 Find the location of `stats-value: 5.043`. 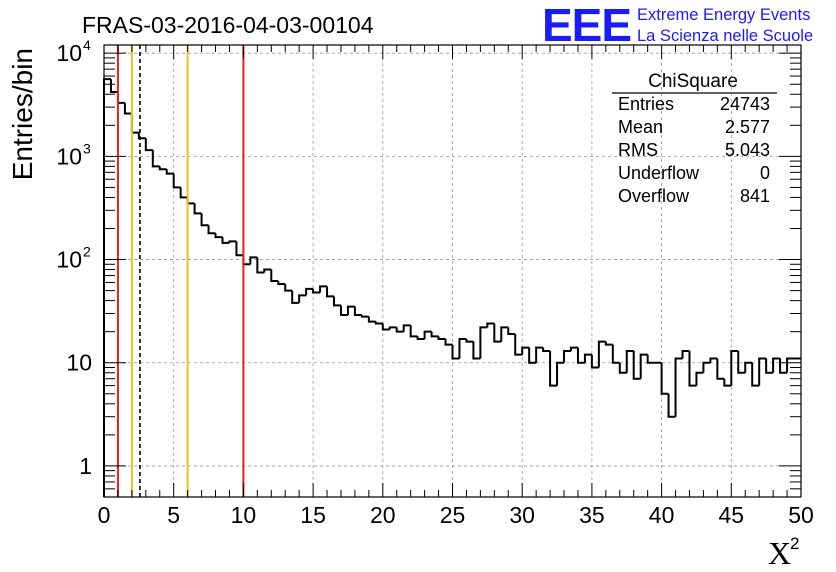

stats-value: 5.043 is located at coordinates (747, 150).